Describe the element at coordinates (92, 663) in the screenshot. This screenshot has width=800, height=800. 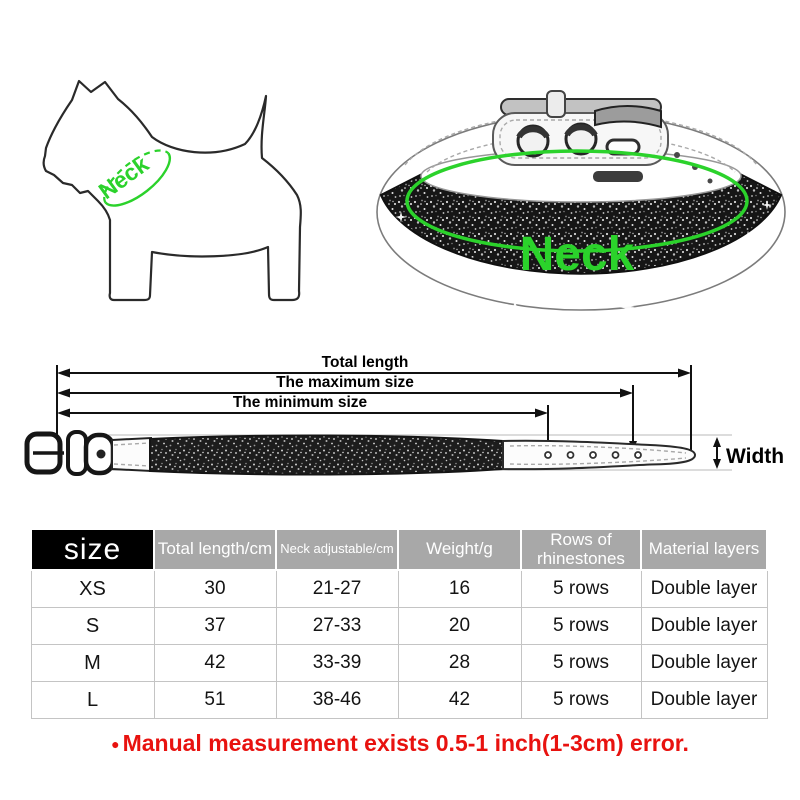
I see `table-cell: M` at that location.